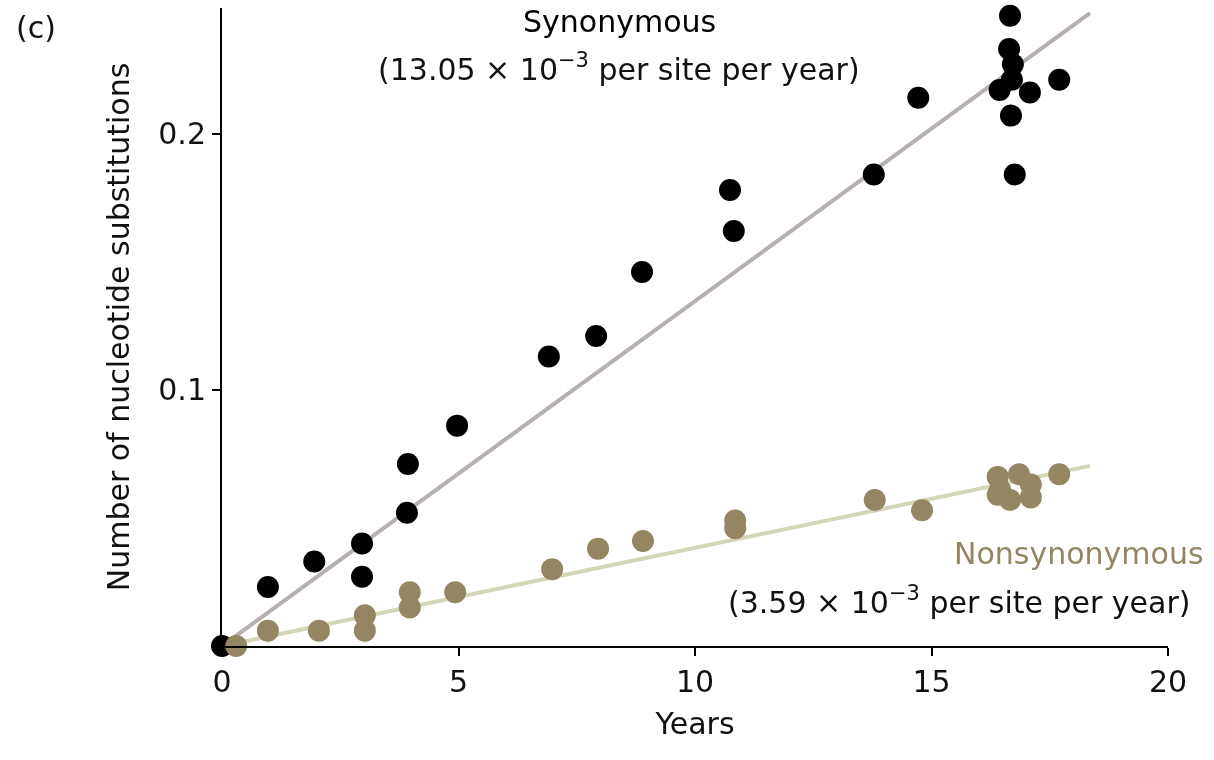  What do you see at coordinates (694, 723) in the screenshot?
I see `x-axis-title: Years` at bounding box center [694, 723].